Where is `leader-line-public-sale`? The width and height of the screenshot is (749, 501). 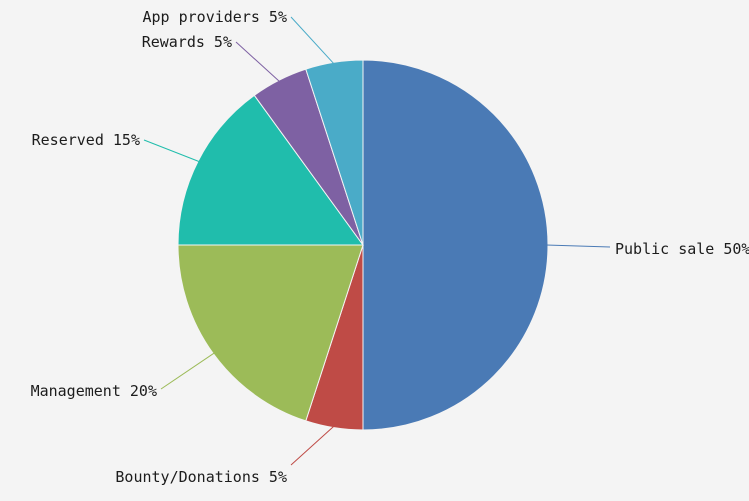
leader-line-public-sale is located at coordinates (578, 246).